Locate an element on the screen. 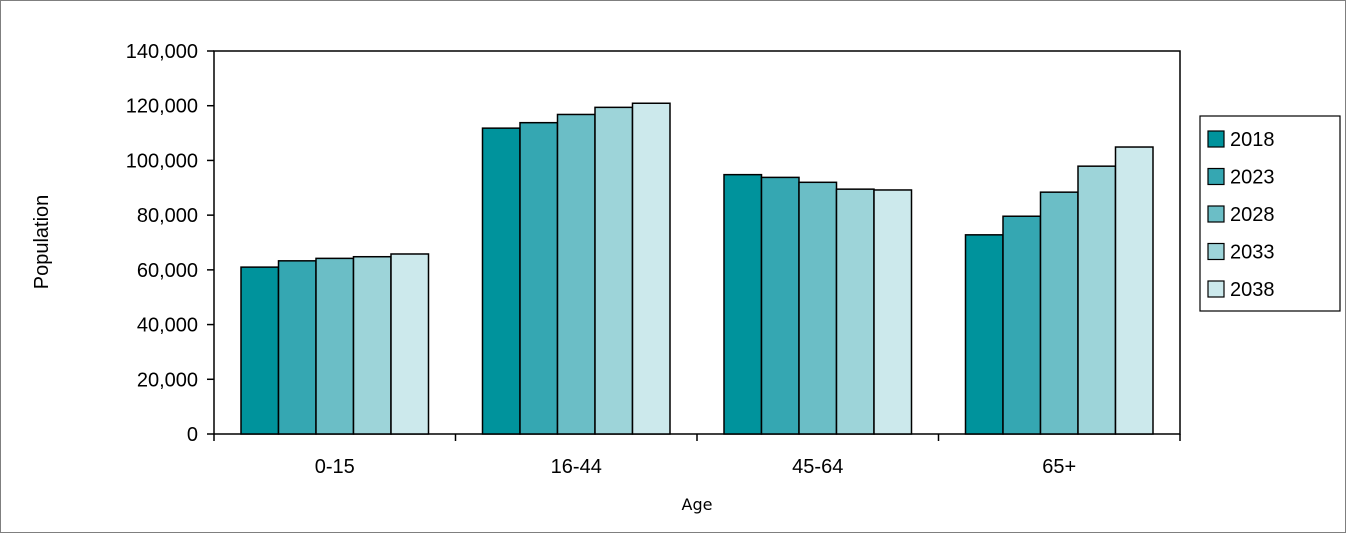 The image size is (1346, 534). x-tick-label: 16-44 is located at coordinates (576, 467).